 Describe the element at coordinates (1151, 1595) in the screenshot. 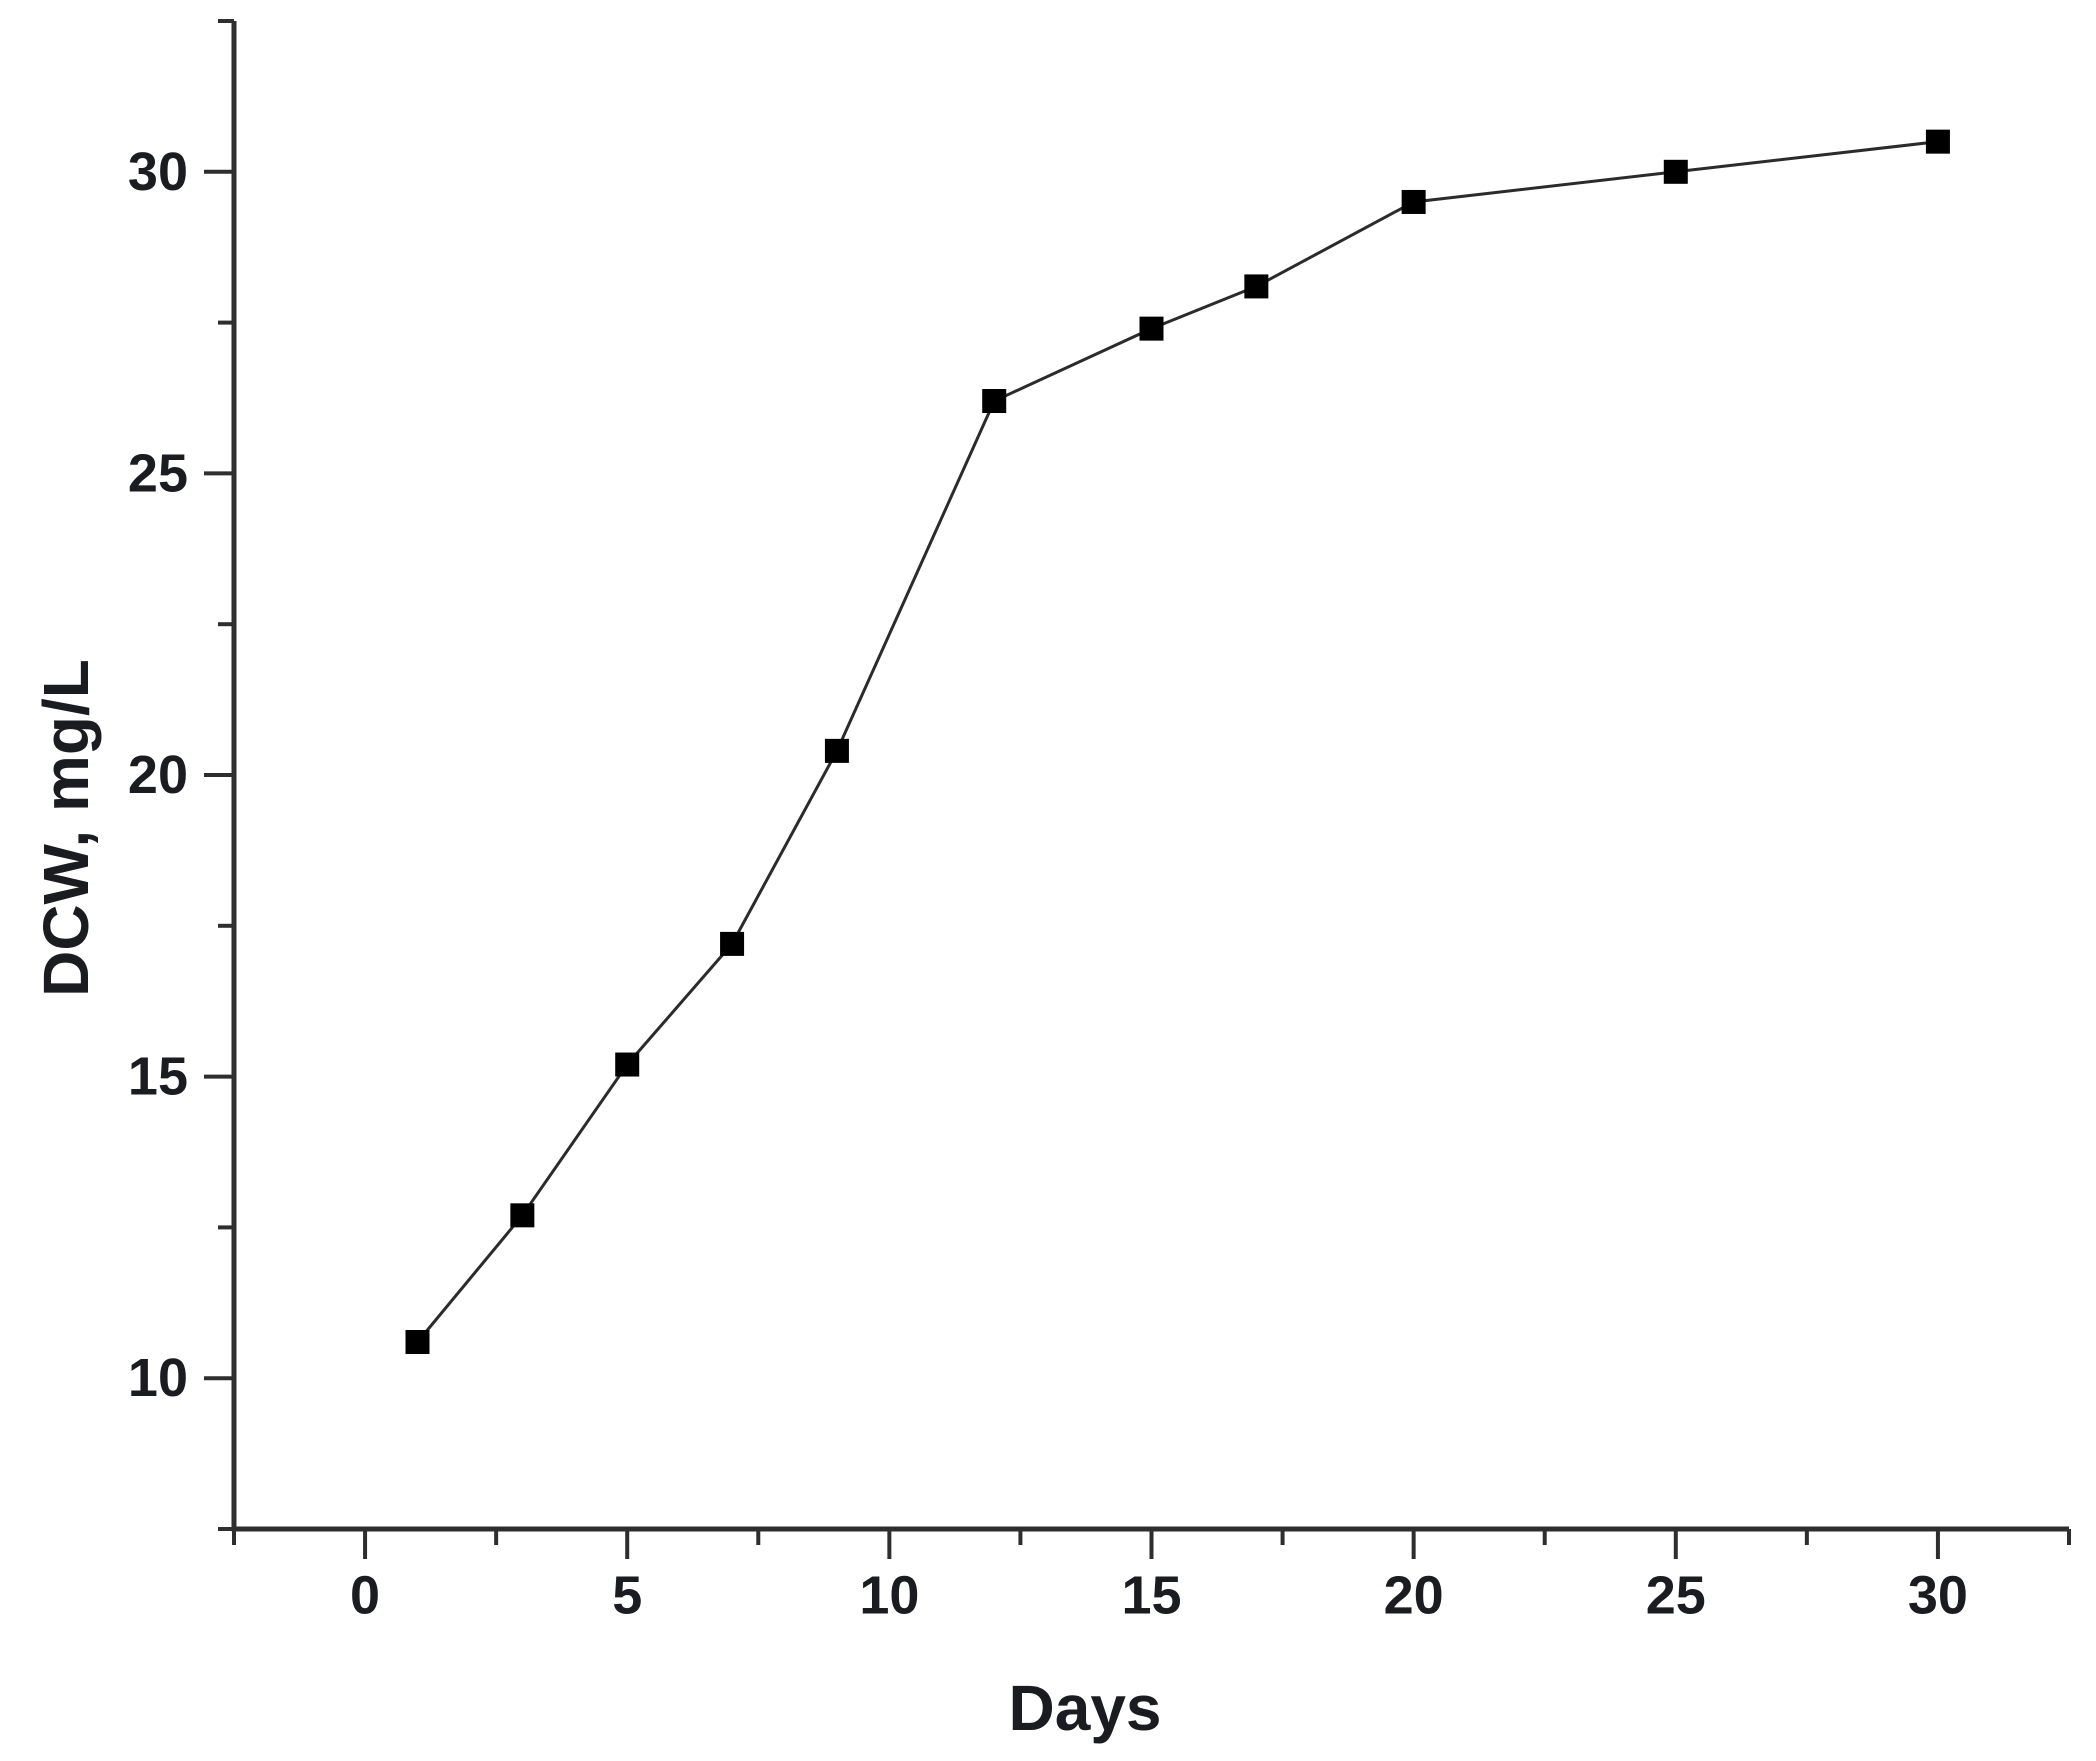

I see `x-tick-label-15: 15` at that location.